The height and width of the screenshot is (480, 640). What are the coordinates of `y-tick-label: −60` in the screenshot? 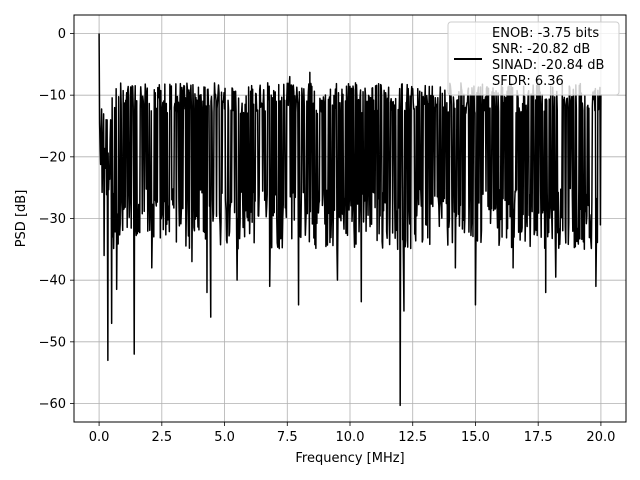 It's located at (52, 404).